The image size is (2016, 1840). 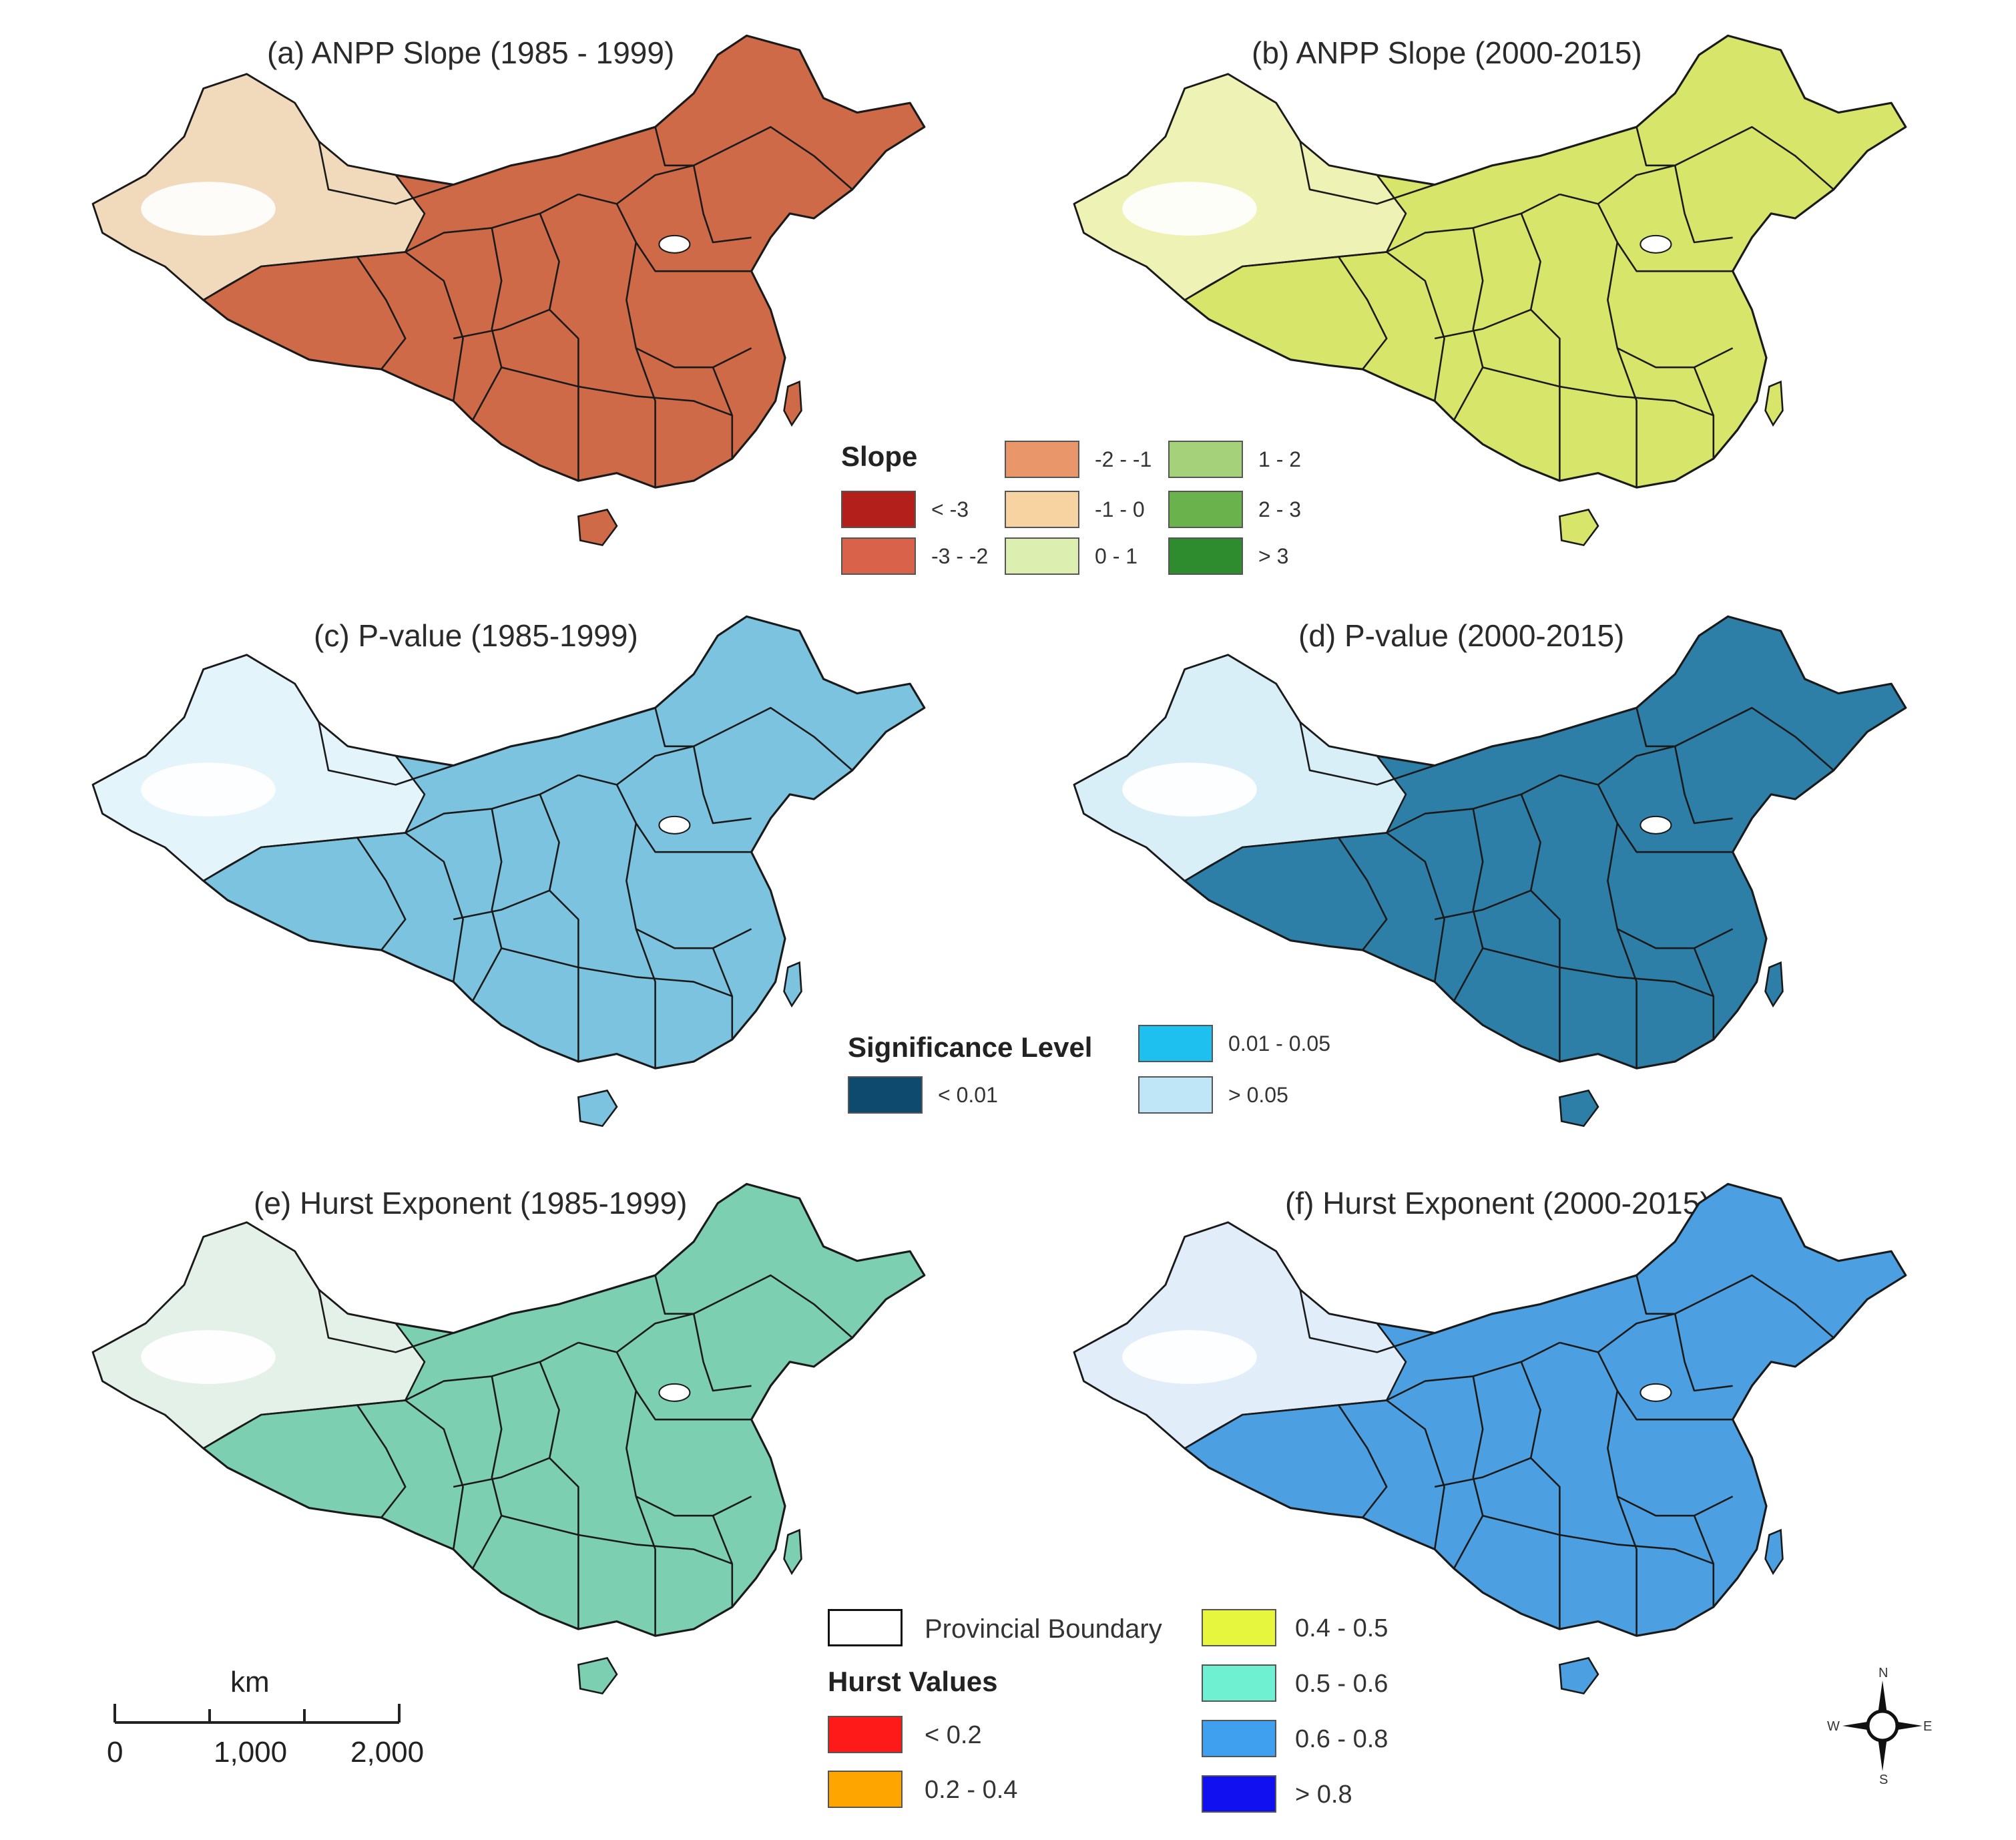 I want to click on china-map-d, so click(x=1490, y=871).